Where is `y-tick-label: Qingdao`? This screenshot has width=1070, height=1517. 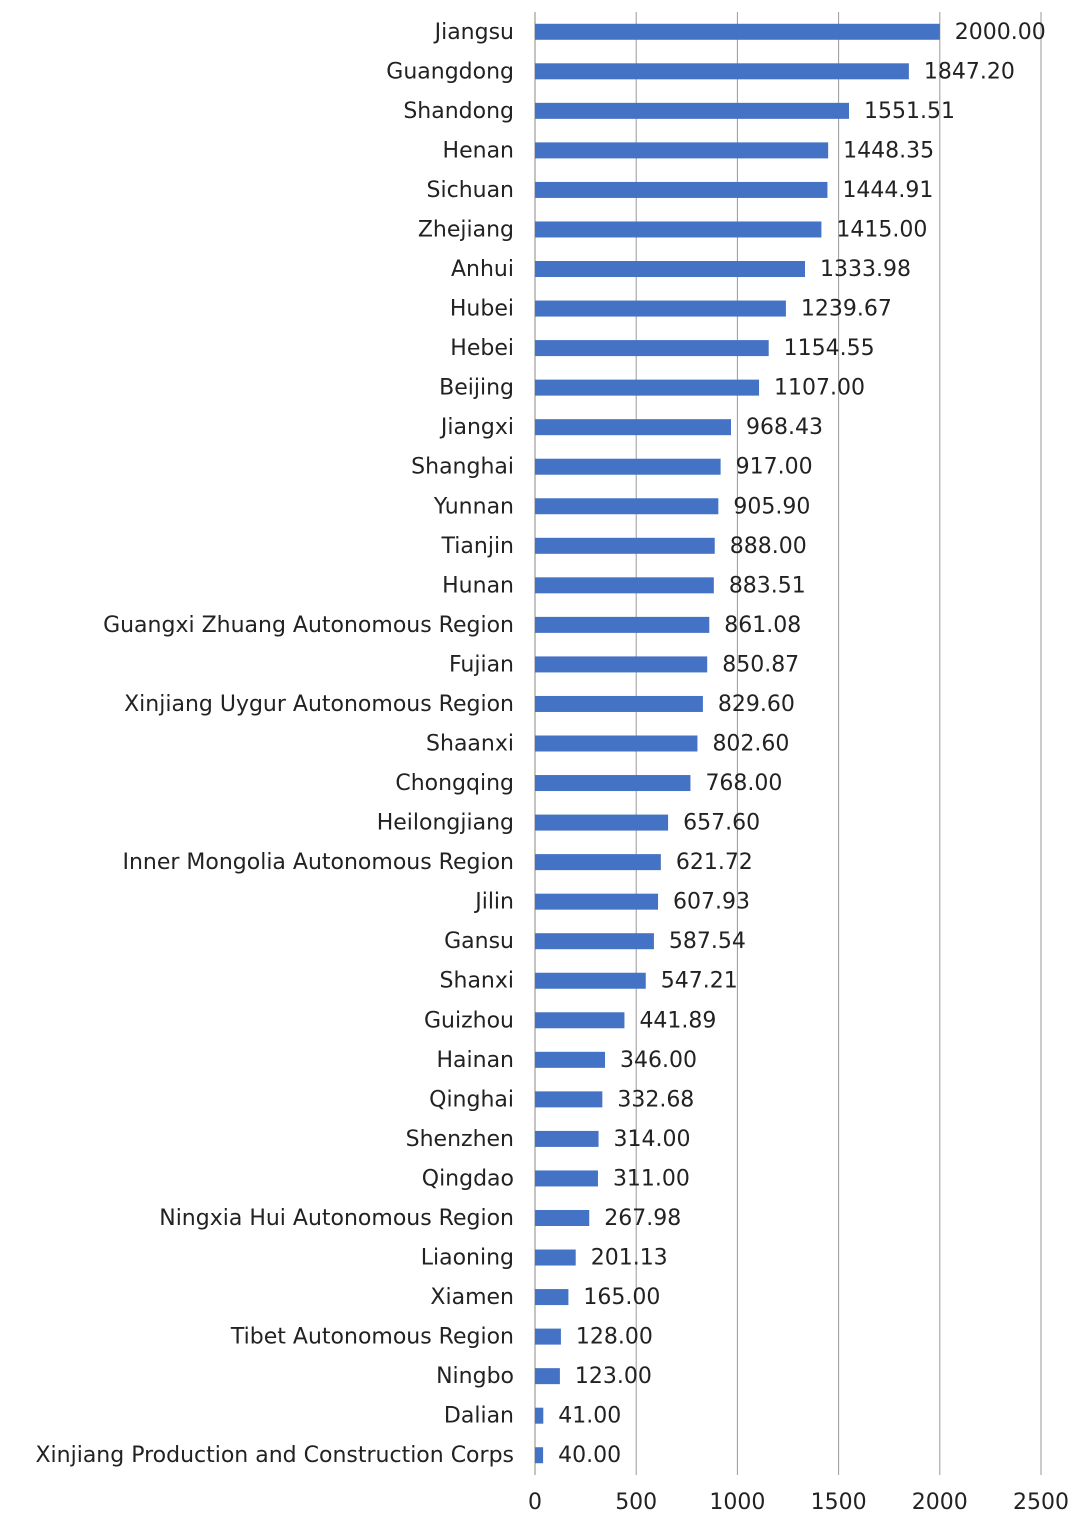
y-tick-label: Qingdao is located at coordinates (468, 1178).